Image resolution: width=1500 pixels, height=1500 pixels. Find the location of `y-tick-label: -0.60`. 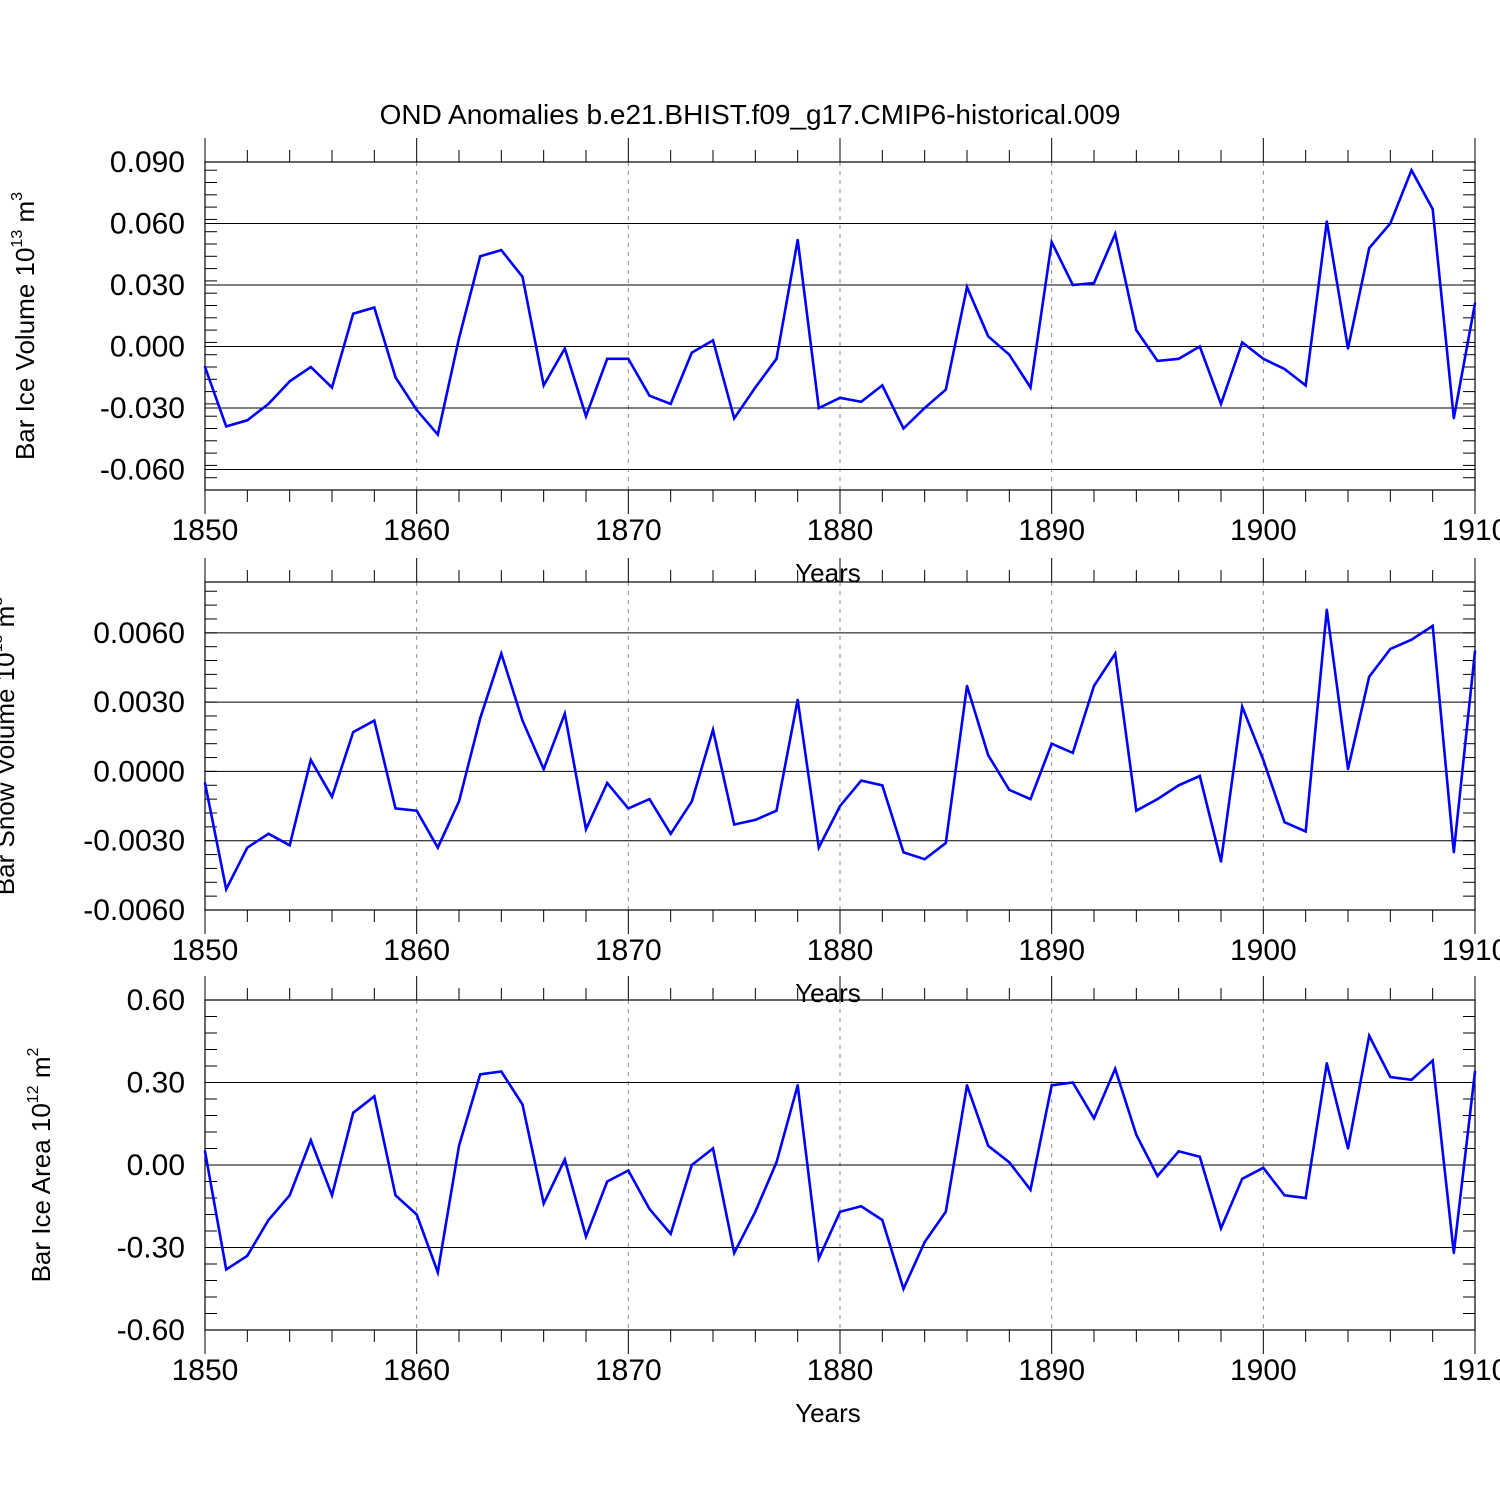

y-tick-label: -0.60 is located at coordinates (151, 1330).